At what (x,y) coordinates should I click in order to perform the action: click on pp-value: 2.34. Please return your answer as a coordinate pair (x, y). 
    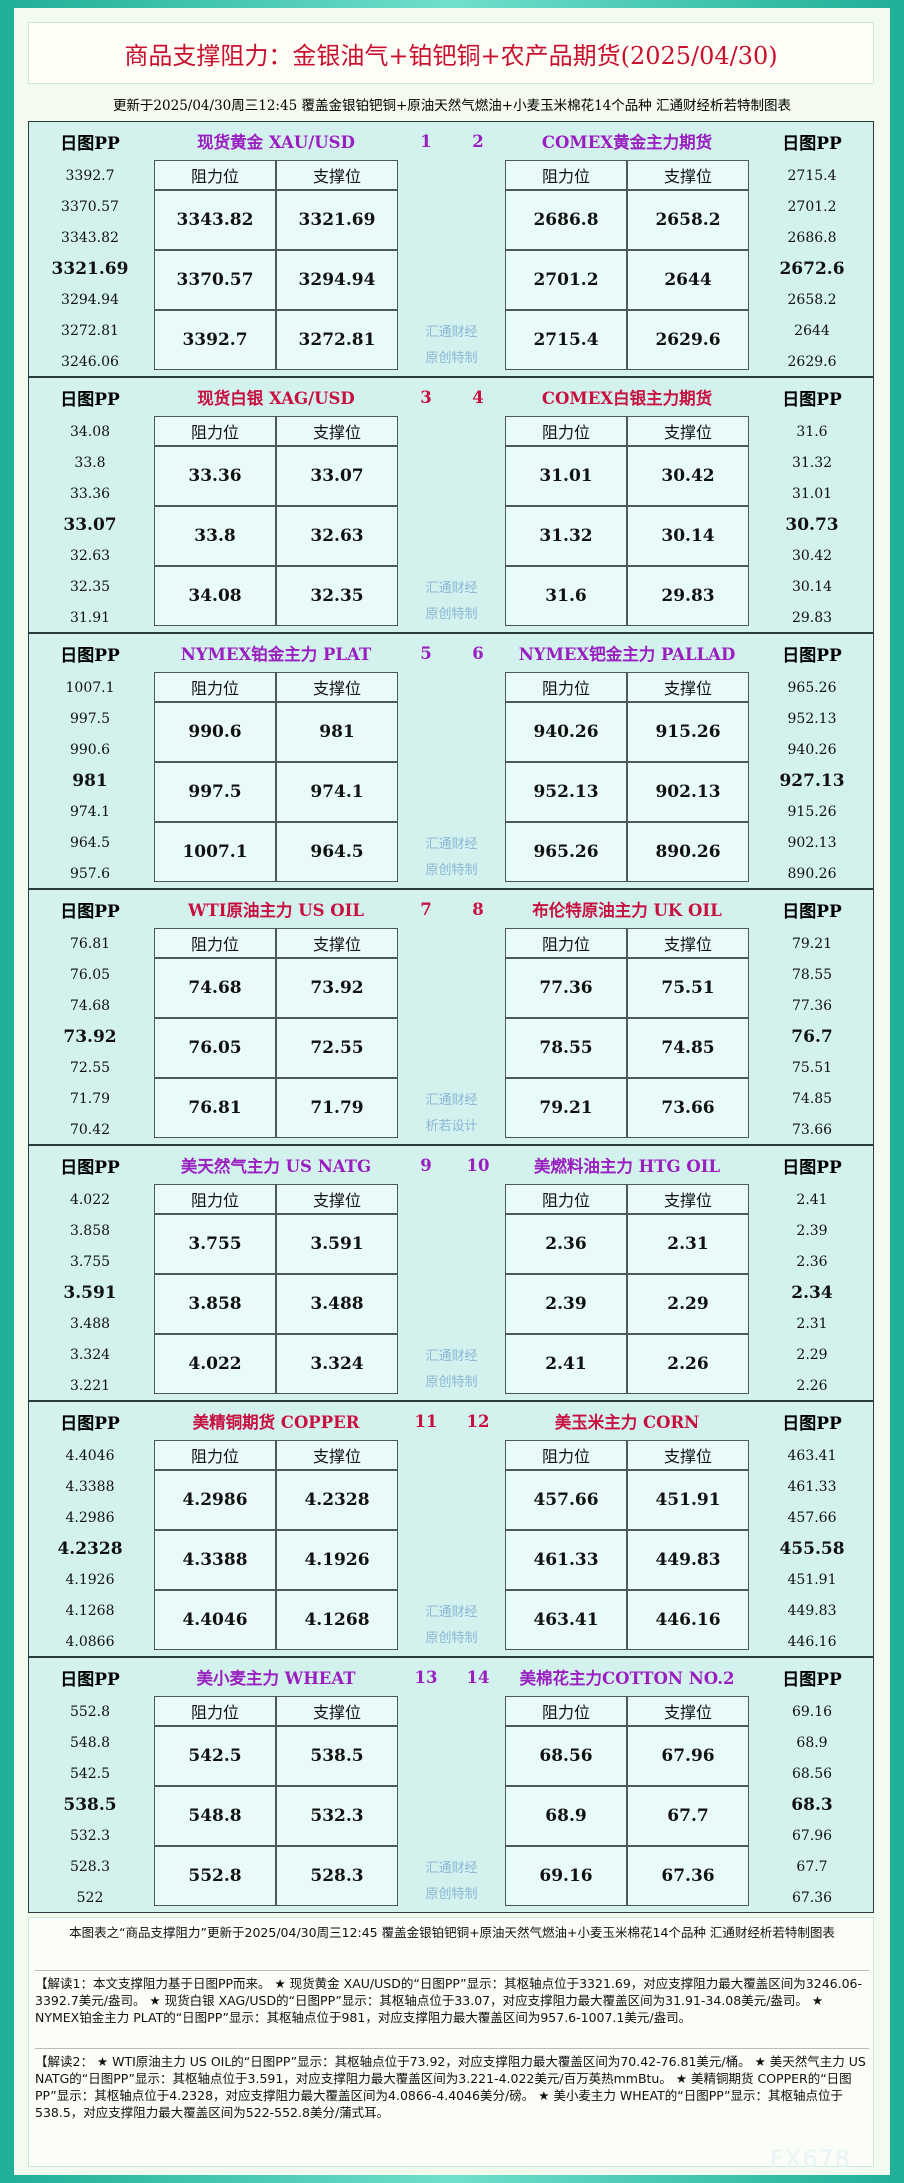
    Looking at the image, I should click on (812, 1292).